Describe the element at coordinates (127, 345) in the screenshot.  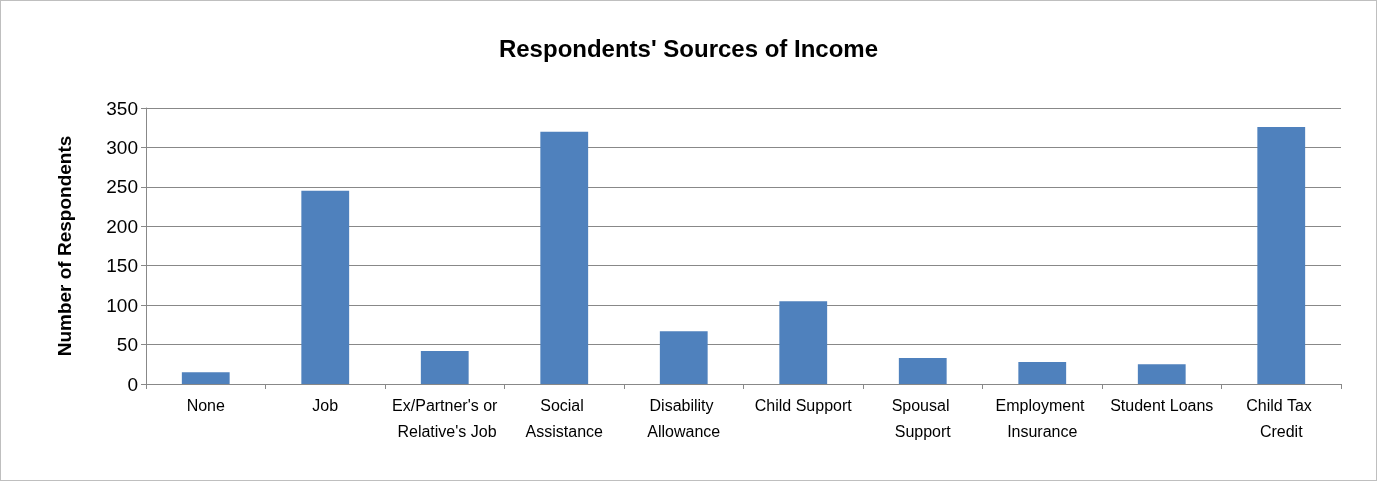
I see `y-tick-label: 50` at that location.